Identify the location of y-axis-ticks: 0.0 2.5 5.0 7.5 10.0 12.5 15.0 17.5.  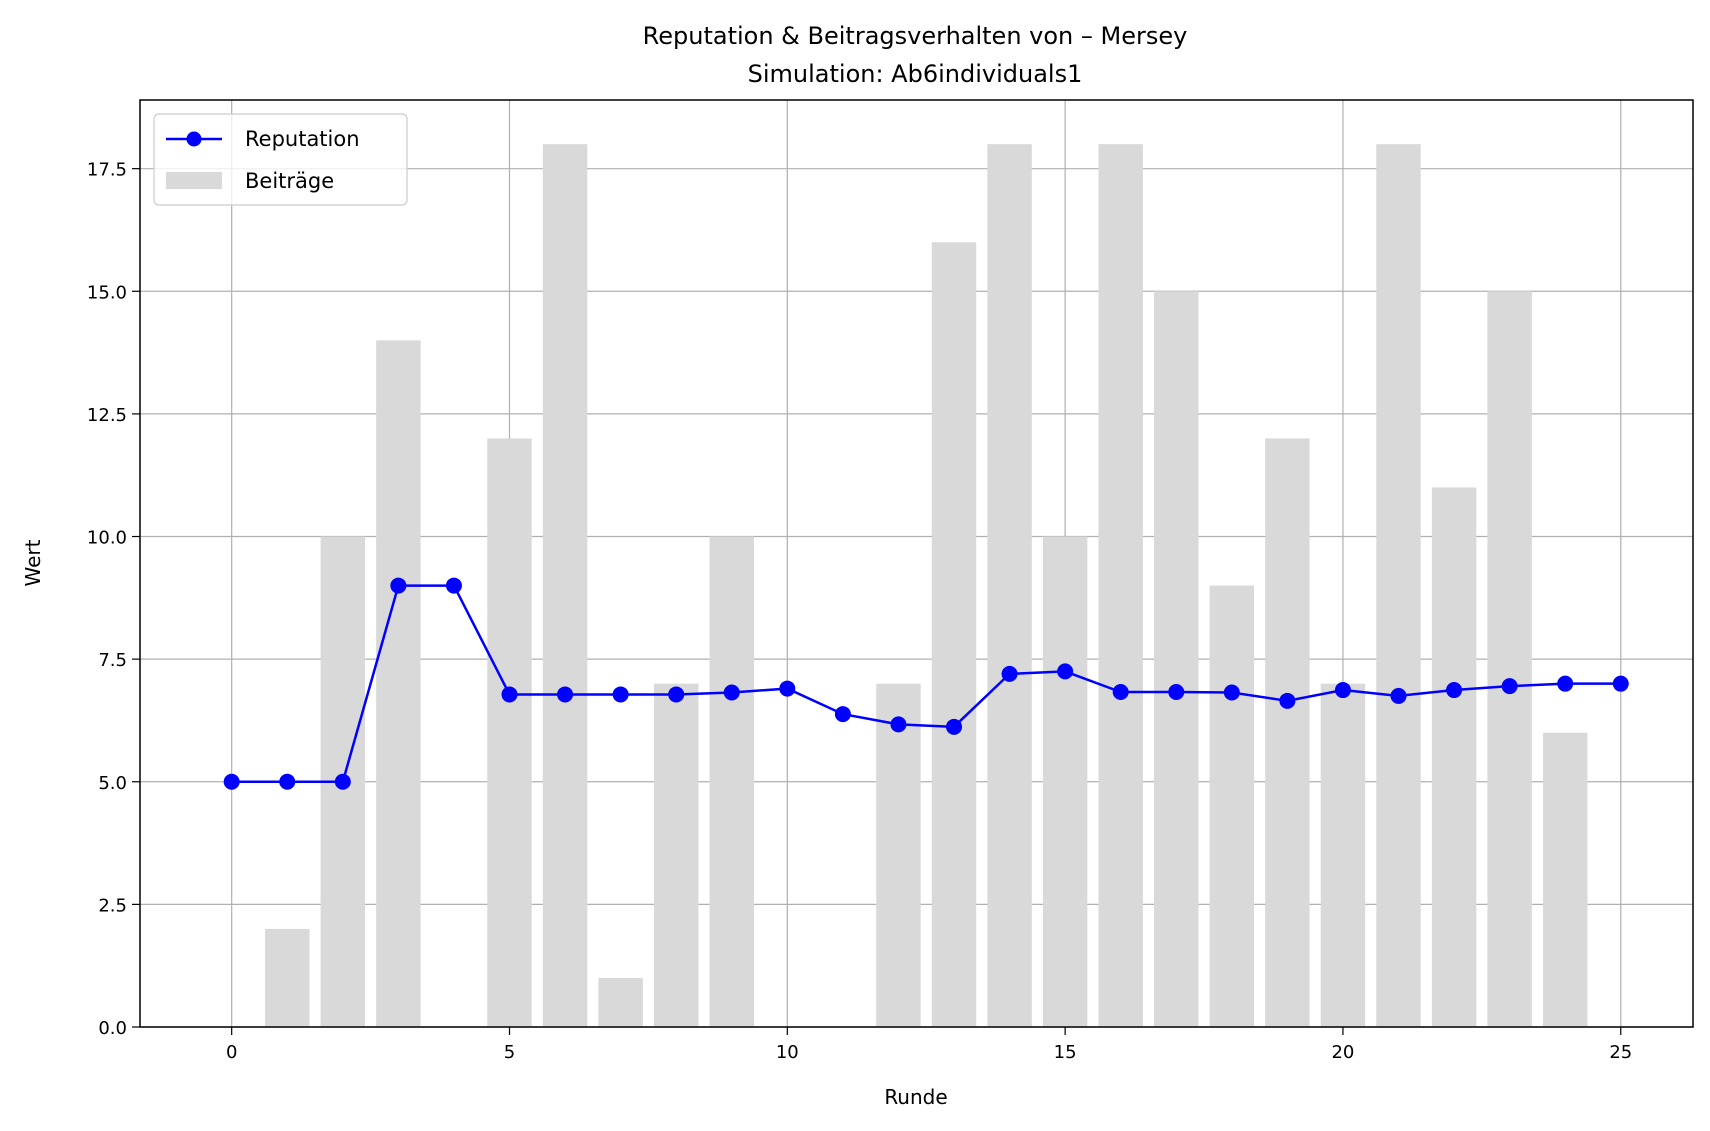
(113, 599).